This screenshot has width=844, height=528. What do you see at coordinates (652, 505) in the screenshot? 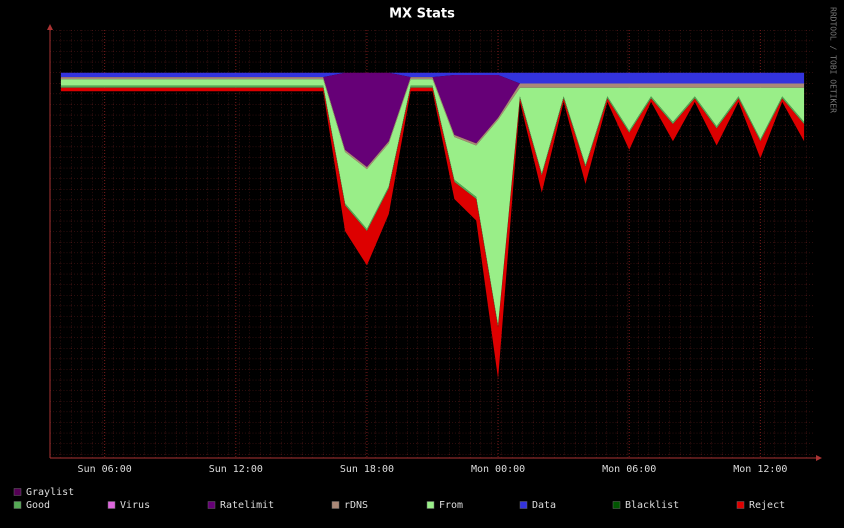
I see `legend-label: Blacklist` at bounding box center [652, 505].